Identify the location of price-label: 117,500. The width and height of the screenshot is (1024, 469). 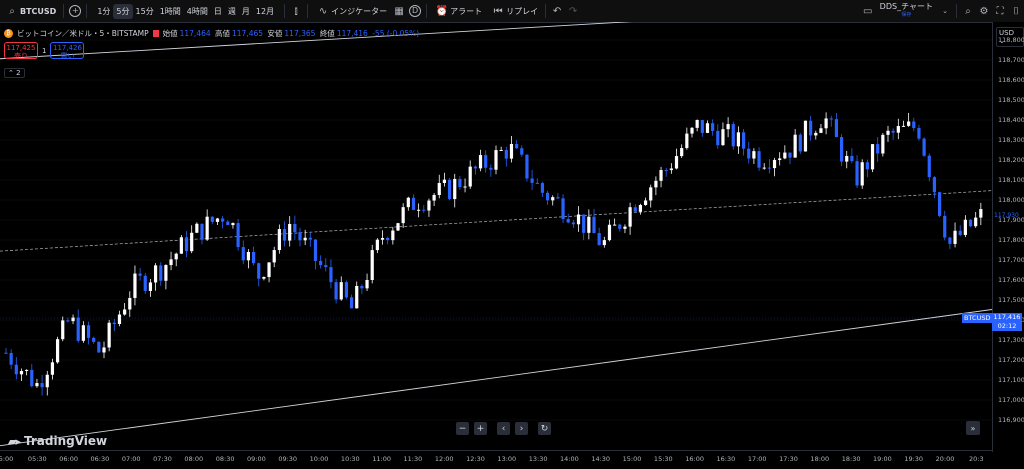
(1011, 300).